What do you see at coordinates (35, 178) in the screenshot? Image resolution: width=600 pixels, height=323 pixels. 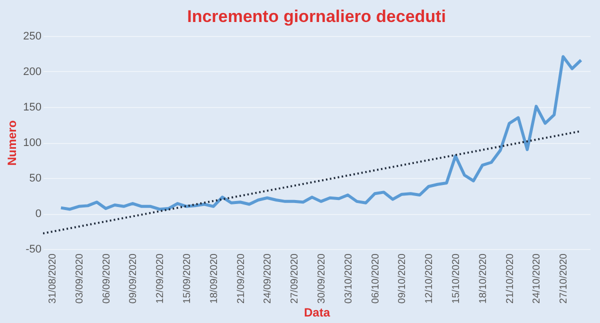 I see `y-tick-label: 50` at bounding box center [35, 178].